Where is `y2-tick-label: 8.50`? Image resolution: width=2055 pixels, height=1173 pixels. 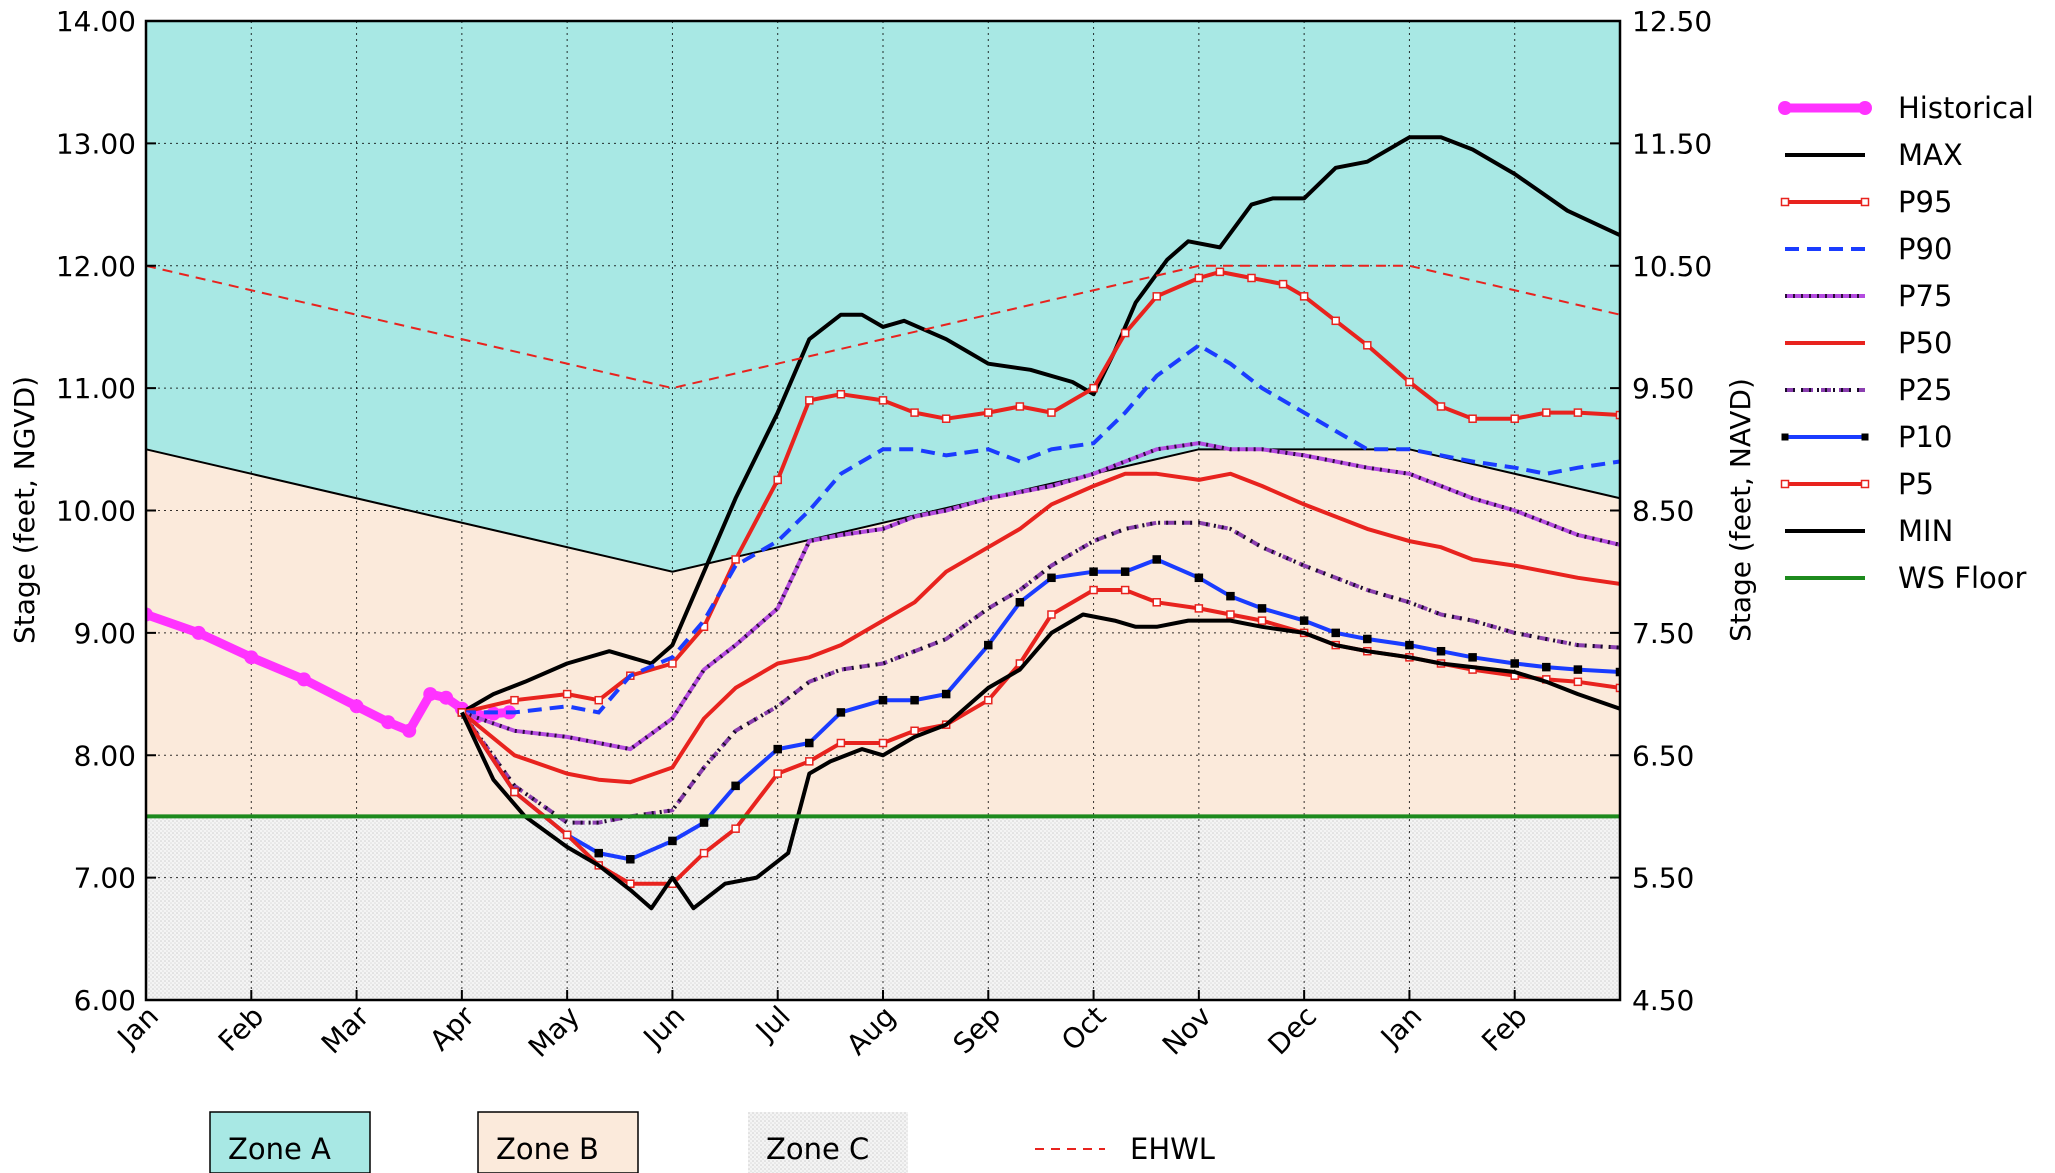 y2-tick-label: 8.50 is located at coordinates (1663, 511).